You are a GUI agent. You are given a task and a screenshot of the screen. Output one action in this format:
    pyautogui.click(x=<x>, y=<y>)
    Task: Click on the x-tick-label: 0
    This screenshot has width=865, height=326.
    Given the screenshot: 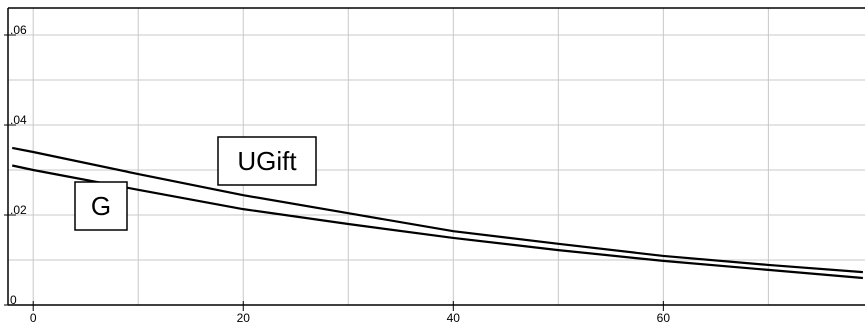 What is the action you would take?
    pyautogui.click(x=33, y=318)
    